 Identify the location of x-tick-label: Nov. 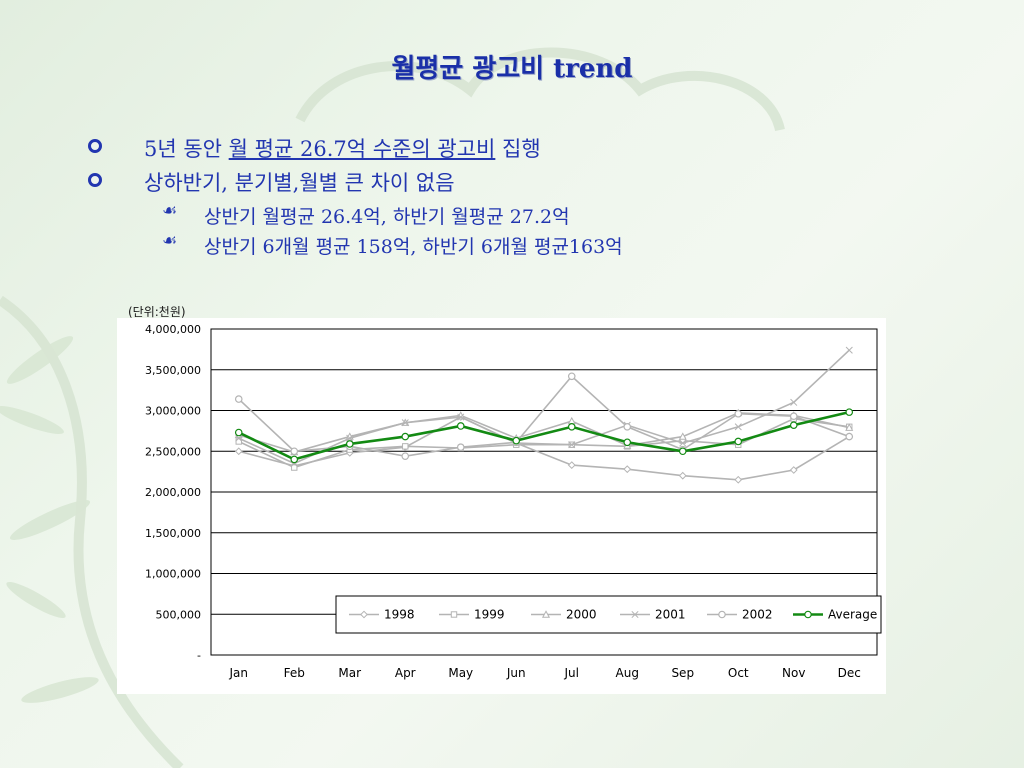
(793, 673).